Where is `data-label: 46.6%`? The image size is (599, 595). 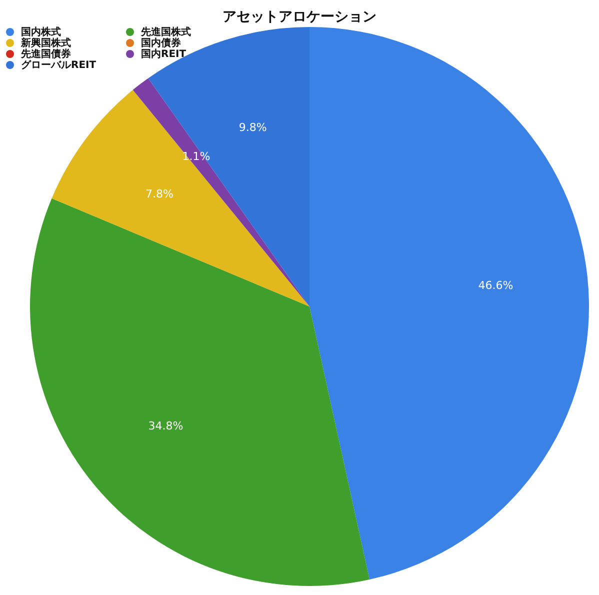
data-label: 46.6% is located at coordinates (496, 285).